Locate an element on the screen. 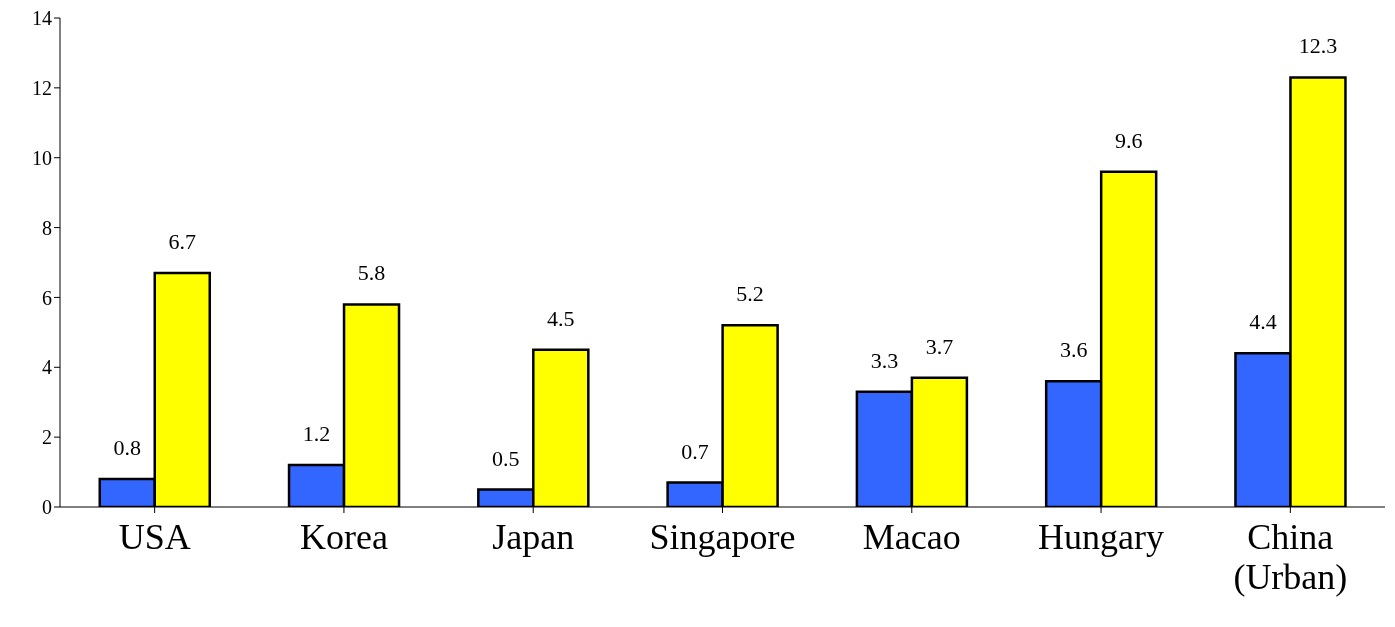 This screenshot has width=1395, height=627. x-tick-label: USA is located at coordinates (154, 537).